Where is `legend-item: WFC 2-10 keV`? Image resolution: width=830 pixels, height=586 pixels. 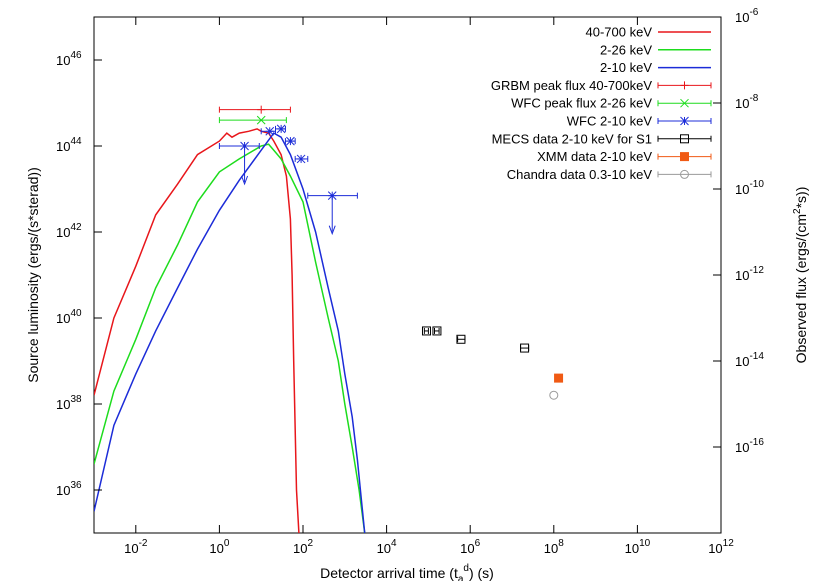
legend-item: WFC 2-10 keV is located at coordinates (639, 121).